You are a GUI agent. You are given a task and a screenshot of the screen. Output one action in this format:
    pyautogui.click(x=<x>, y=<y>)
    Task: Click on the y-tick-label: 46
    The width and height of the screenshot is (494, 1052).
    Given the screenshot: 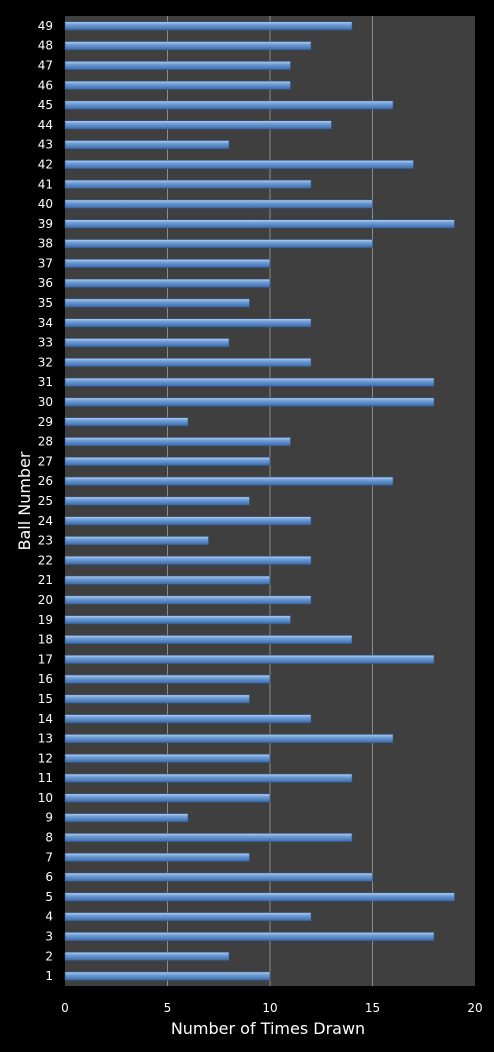 What is the action you would take?
    pyautogui.click(x=45, y=85)
    